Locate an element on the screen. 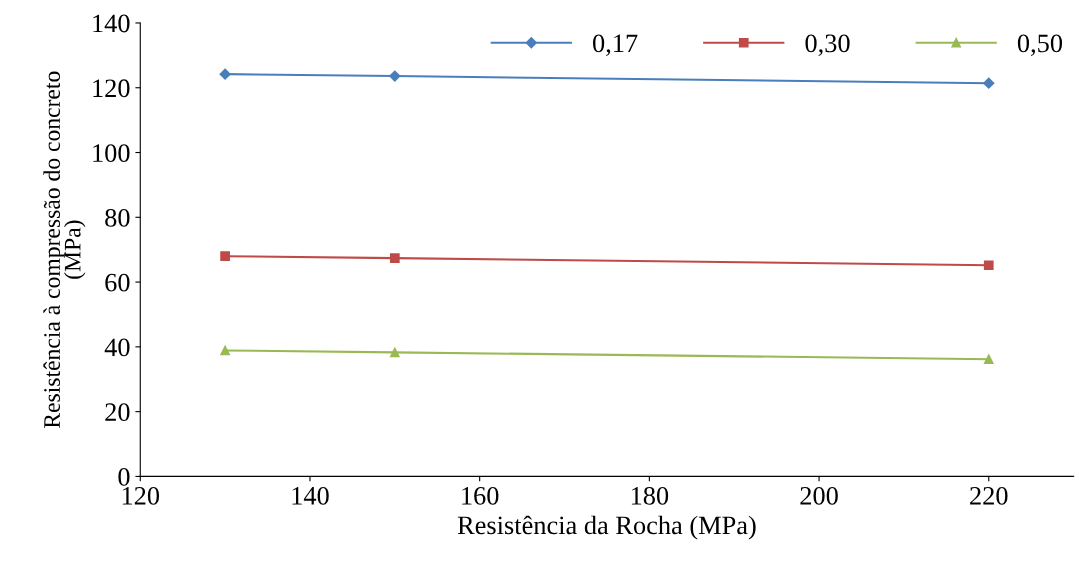  legend-label: 0,30 is located at coordinates (827, 45).